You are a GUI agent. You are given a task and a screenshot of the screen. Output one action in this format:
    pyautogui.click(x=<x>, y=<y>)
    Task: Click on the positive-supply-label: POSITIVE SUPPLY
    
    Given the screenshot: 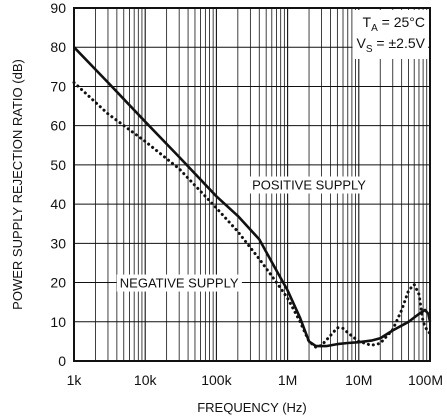 What is the action you would take?
    pyautogui.click(x=309, y=185)
    